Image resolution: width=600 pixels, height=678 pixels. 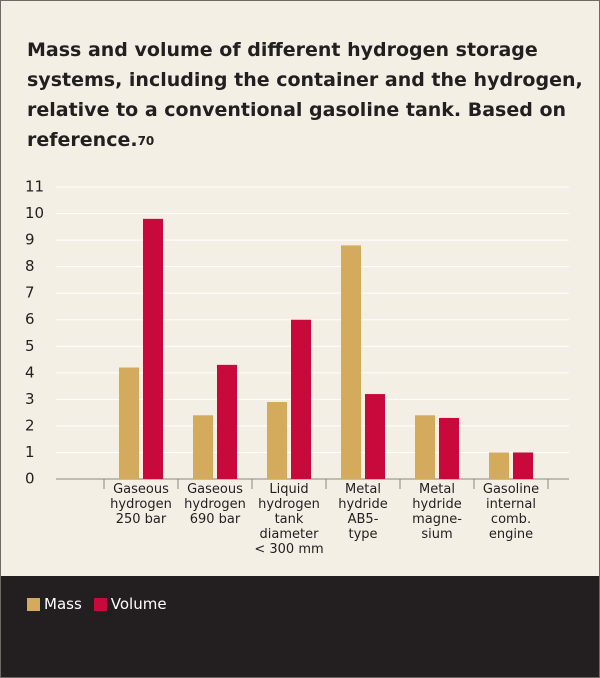 I want to click on x-tick-label: Gasoline internal comb. engine, so click(x=511, y=512).